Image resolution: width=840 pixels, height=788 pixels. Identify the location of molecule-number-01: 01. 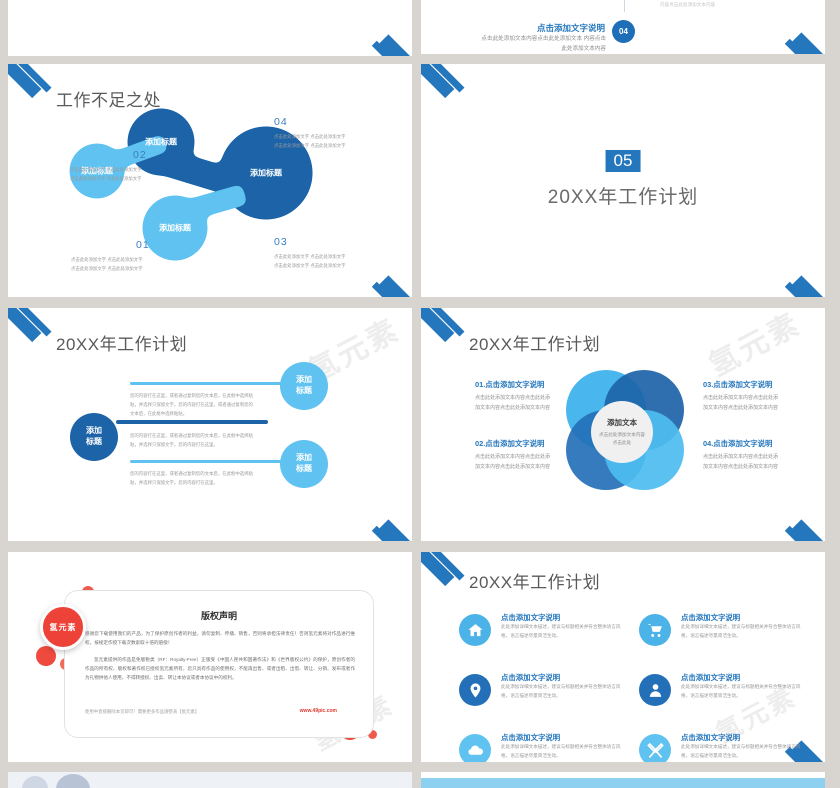
(143, 245).